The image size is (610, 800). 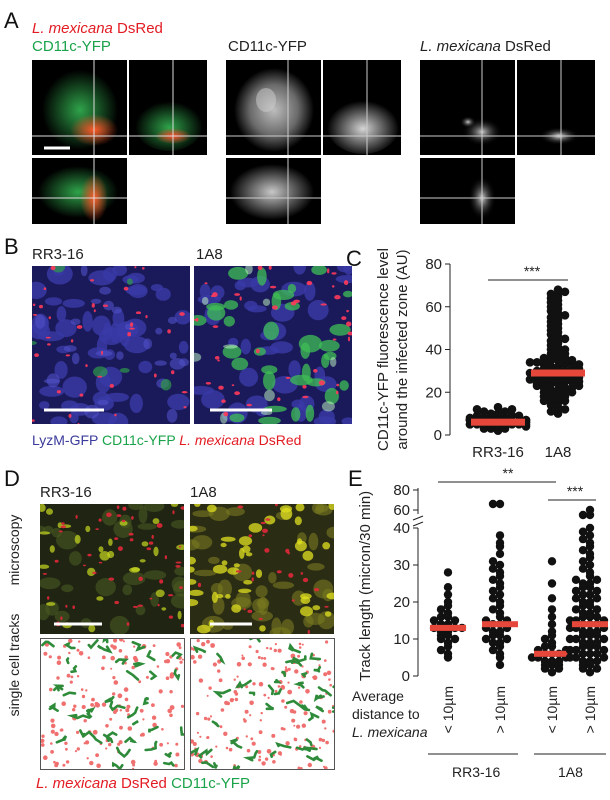 What do you see at coordinates (217, 440) in the screenshot?
I see `legend-species-b: L. mexicana` at bounding box center [217, 440].